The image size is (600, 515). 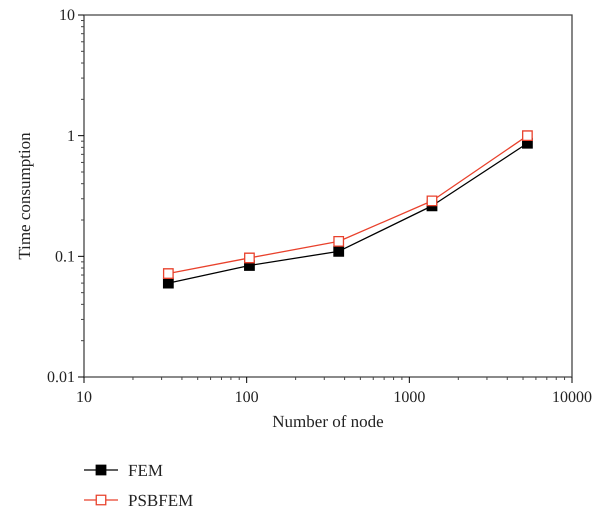 What do you see at coordinates (409, 397) in the screenshot?
I see `x-tick-label: 1000` at bounding box center [409, 397].